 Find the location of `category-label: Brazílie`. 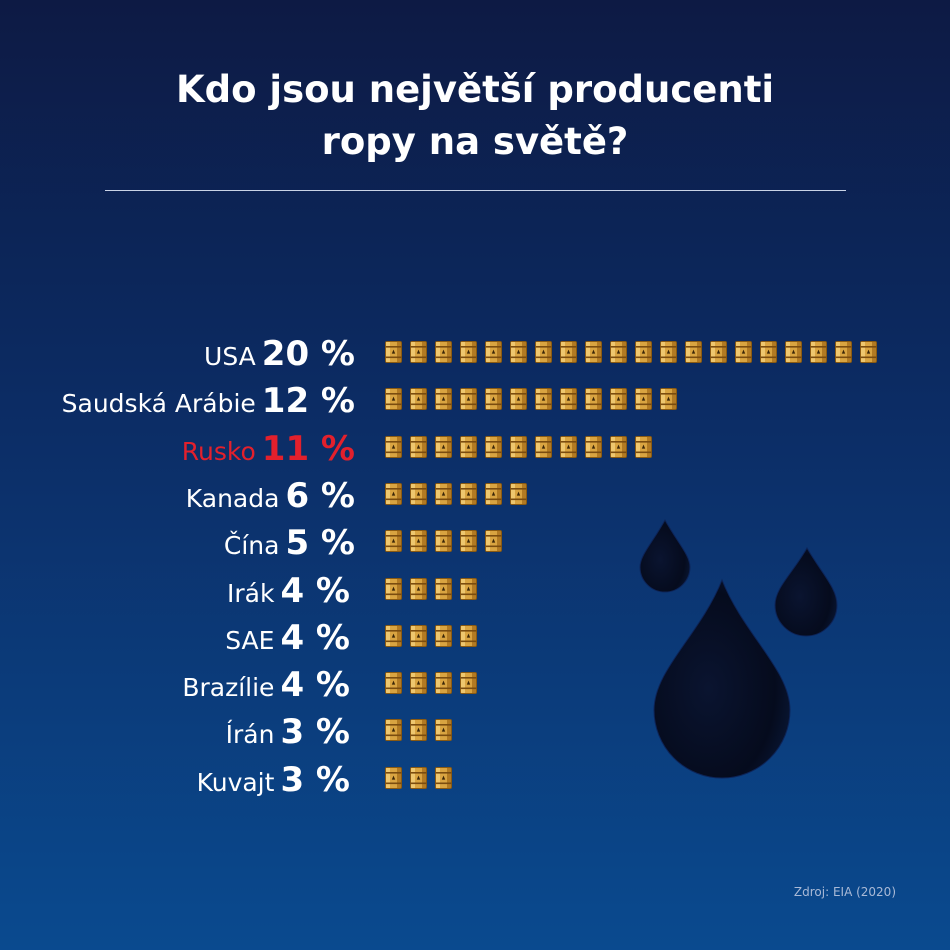

category-label: Brazílie is located at coordinates (228, 688).